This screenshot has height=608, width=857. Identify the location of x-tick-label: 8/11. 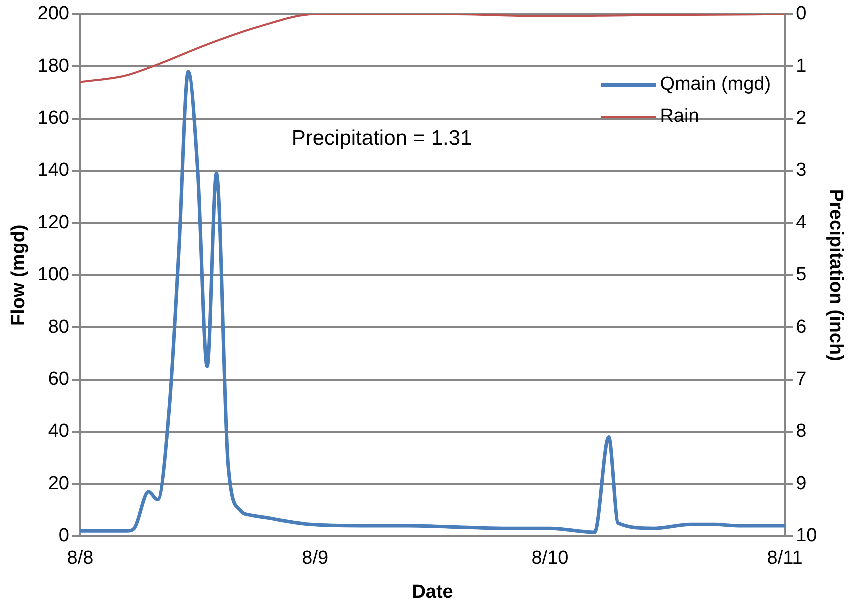
(785, 559).